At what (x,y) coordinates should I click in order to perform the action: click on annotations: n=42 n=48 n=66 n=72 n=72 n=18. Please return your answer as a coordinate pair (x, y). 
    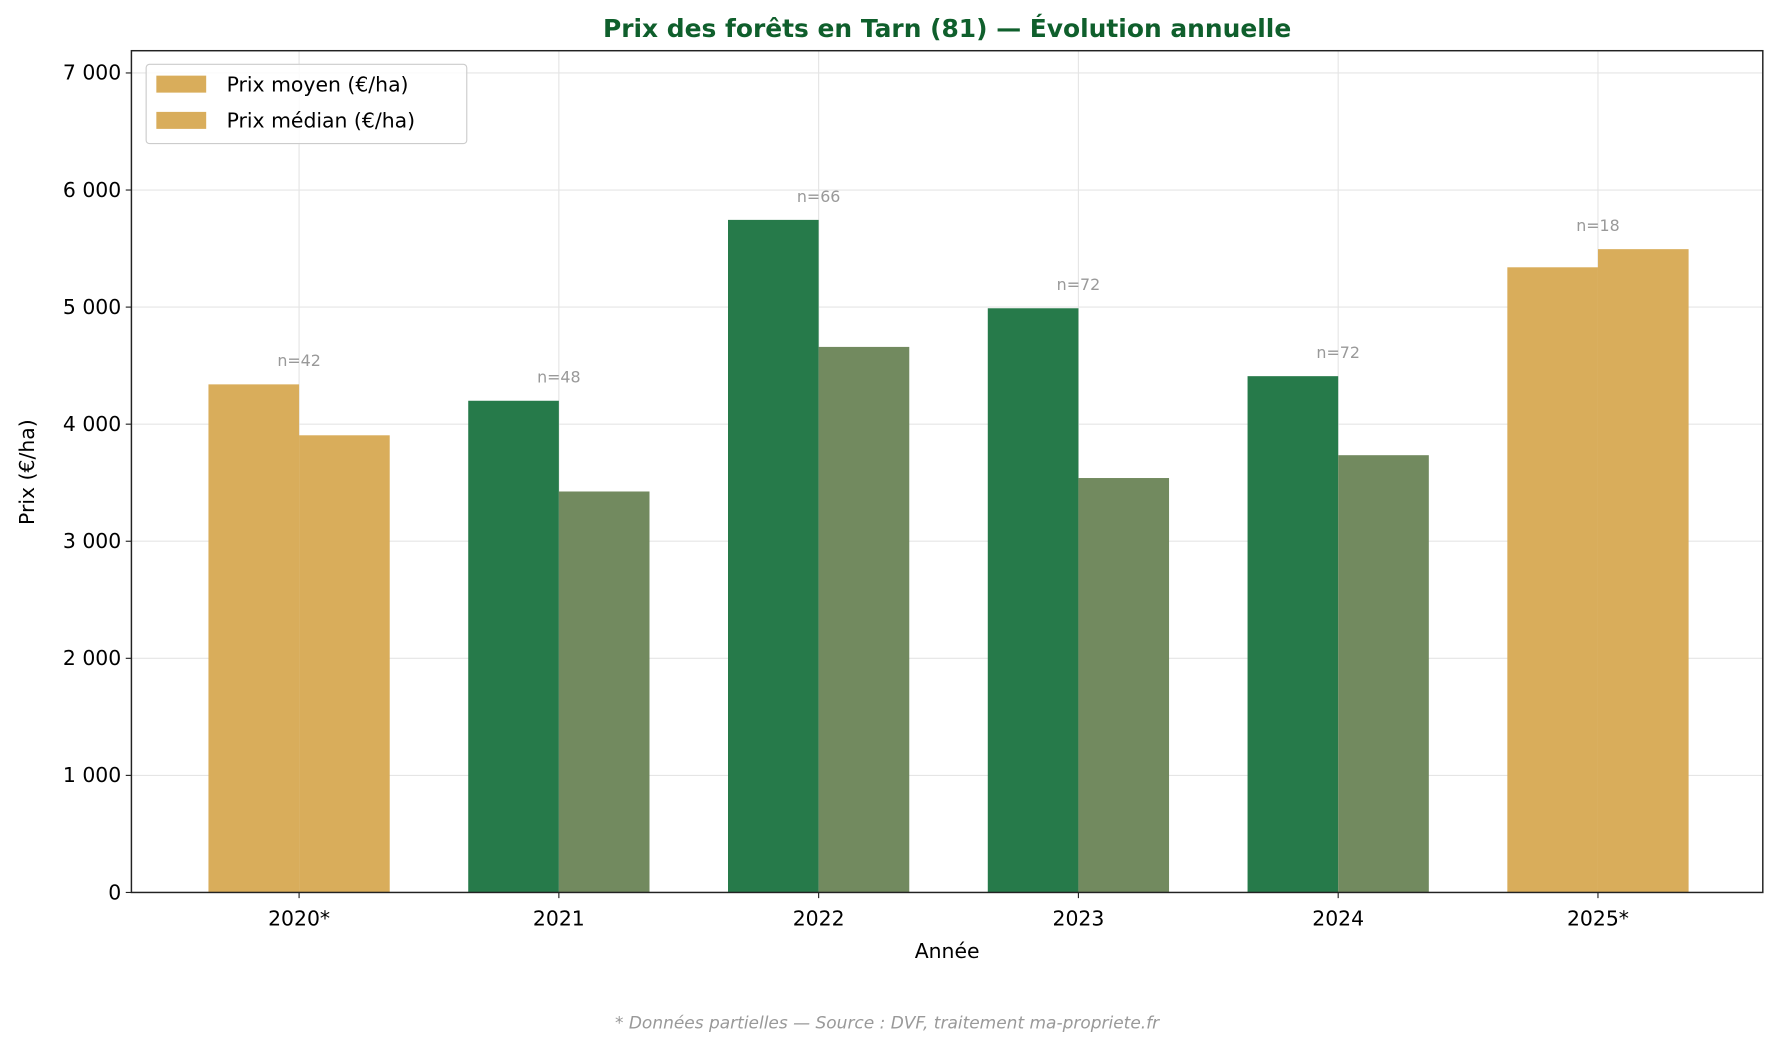
    Looking at the image, I should click on (948, 287).